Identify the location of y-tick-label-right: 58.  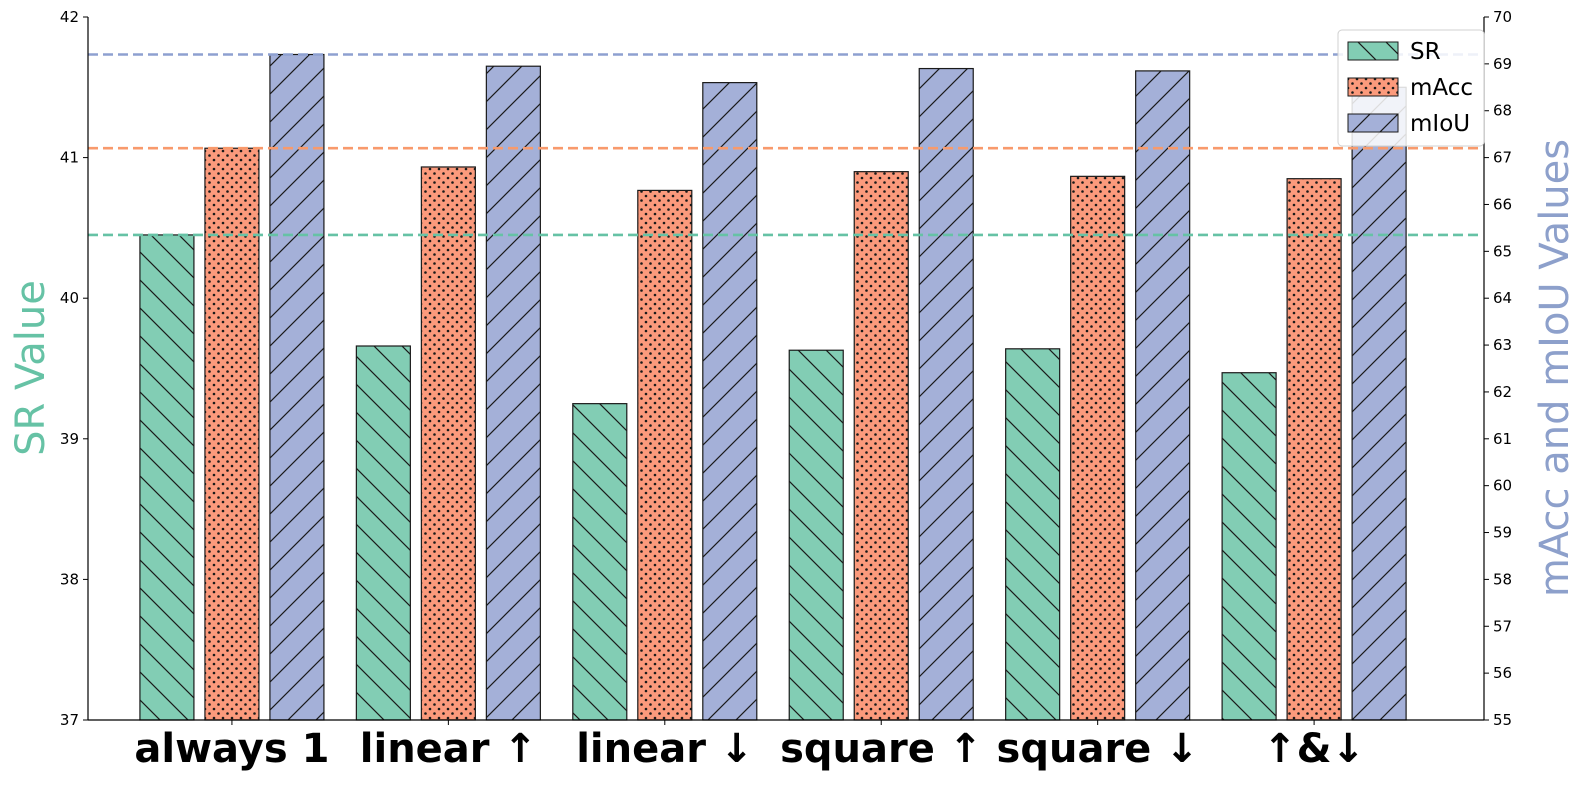
(1502, 579).